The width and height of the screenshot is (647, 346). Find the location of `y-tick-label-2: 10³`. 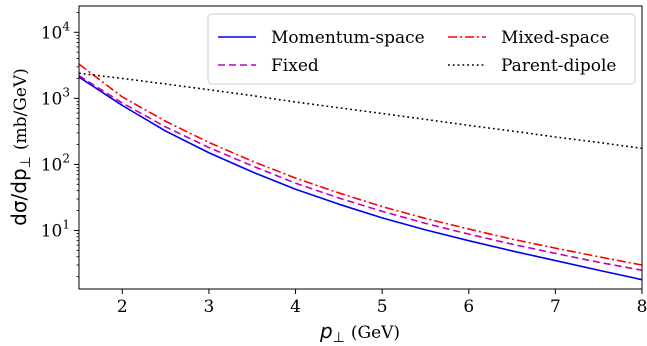

y-tick-label-2: 10³ is located at coordinates (55, 97).